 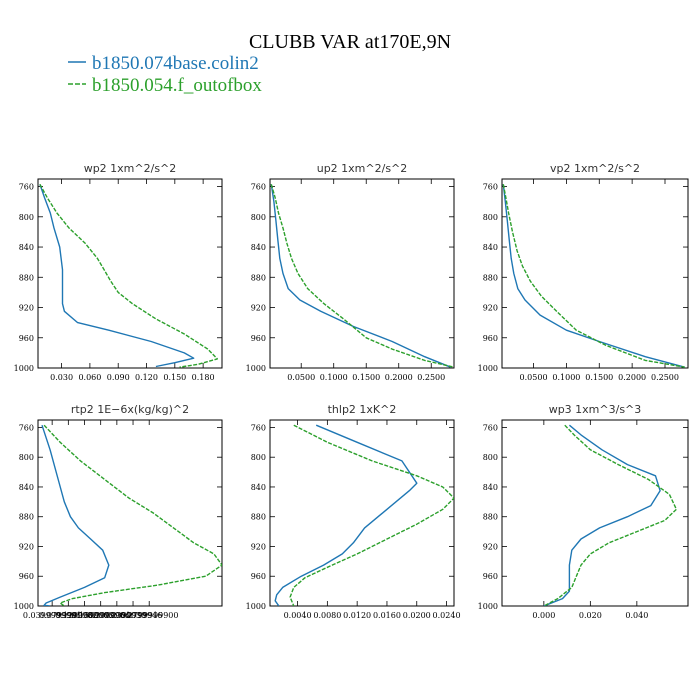 I want to click on x-tick-label: 0.060, so click(x=89, y=377).